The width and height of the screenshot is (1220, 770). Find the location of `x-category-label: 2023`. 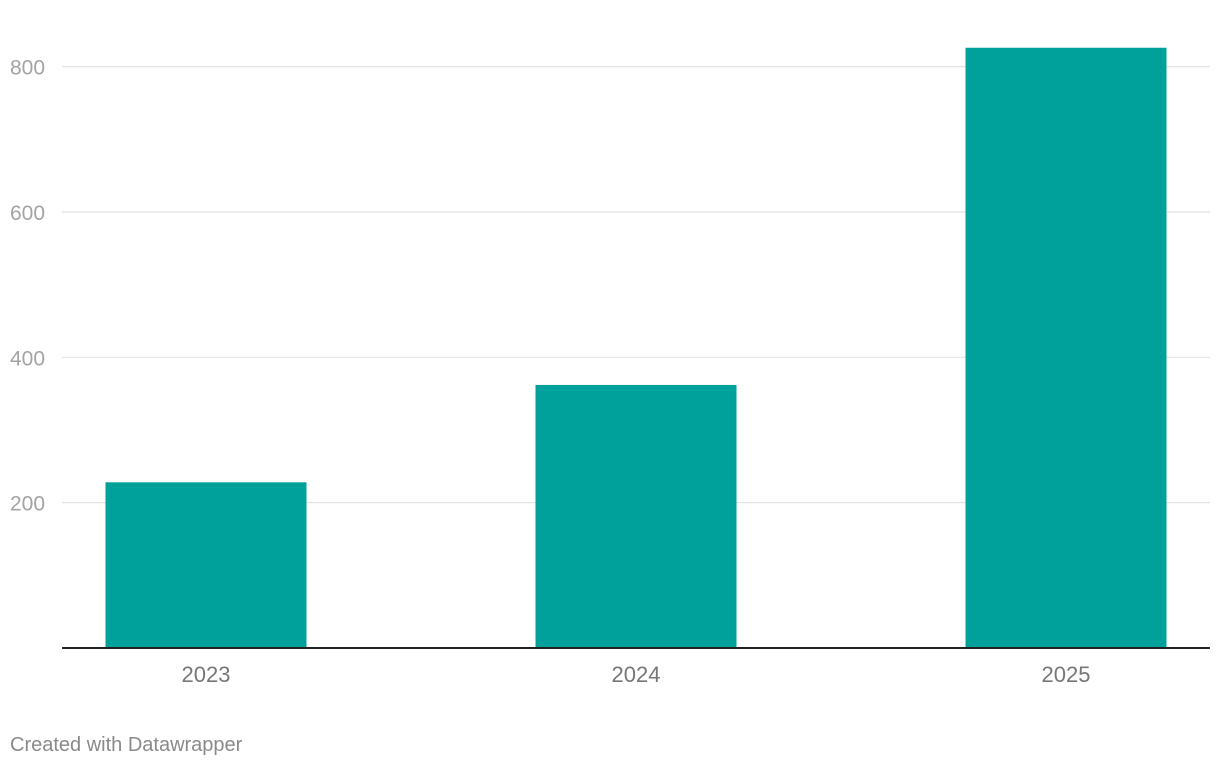

x-category-label: 2023 is located at coordinates (206, 674).